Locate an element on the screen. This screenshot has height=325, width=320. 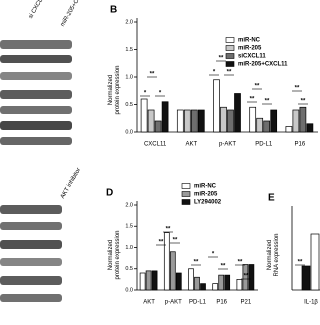
blot-label: si CXCL11 is located at coordinates (38, 10).